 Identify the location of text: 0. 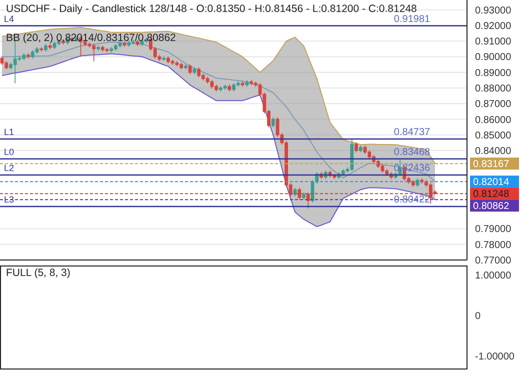
(478, 316).